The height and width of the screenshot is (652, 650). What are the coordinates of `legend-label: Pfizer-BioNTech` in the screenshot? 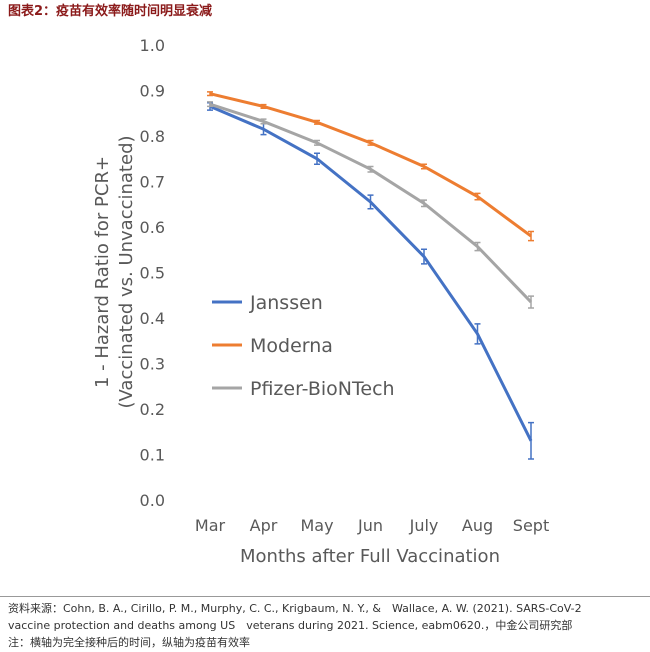 It's located at (322, 389).